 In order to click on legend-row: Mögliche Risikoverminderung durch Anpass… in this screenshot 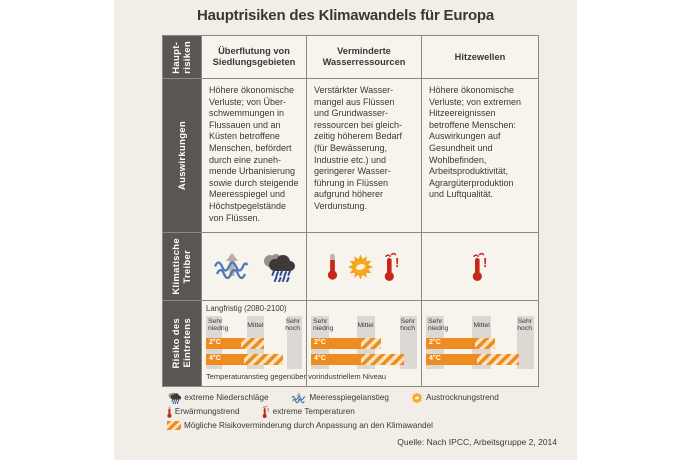, I will do `click(333, 425)`.